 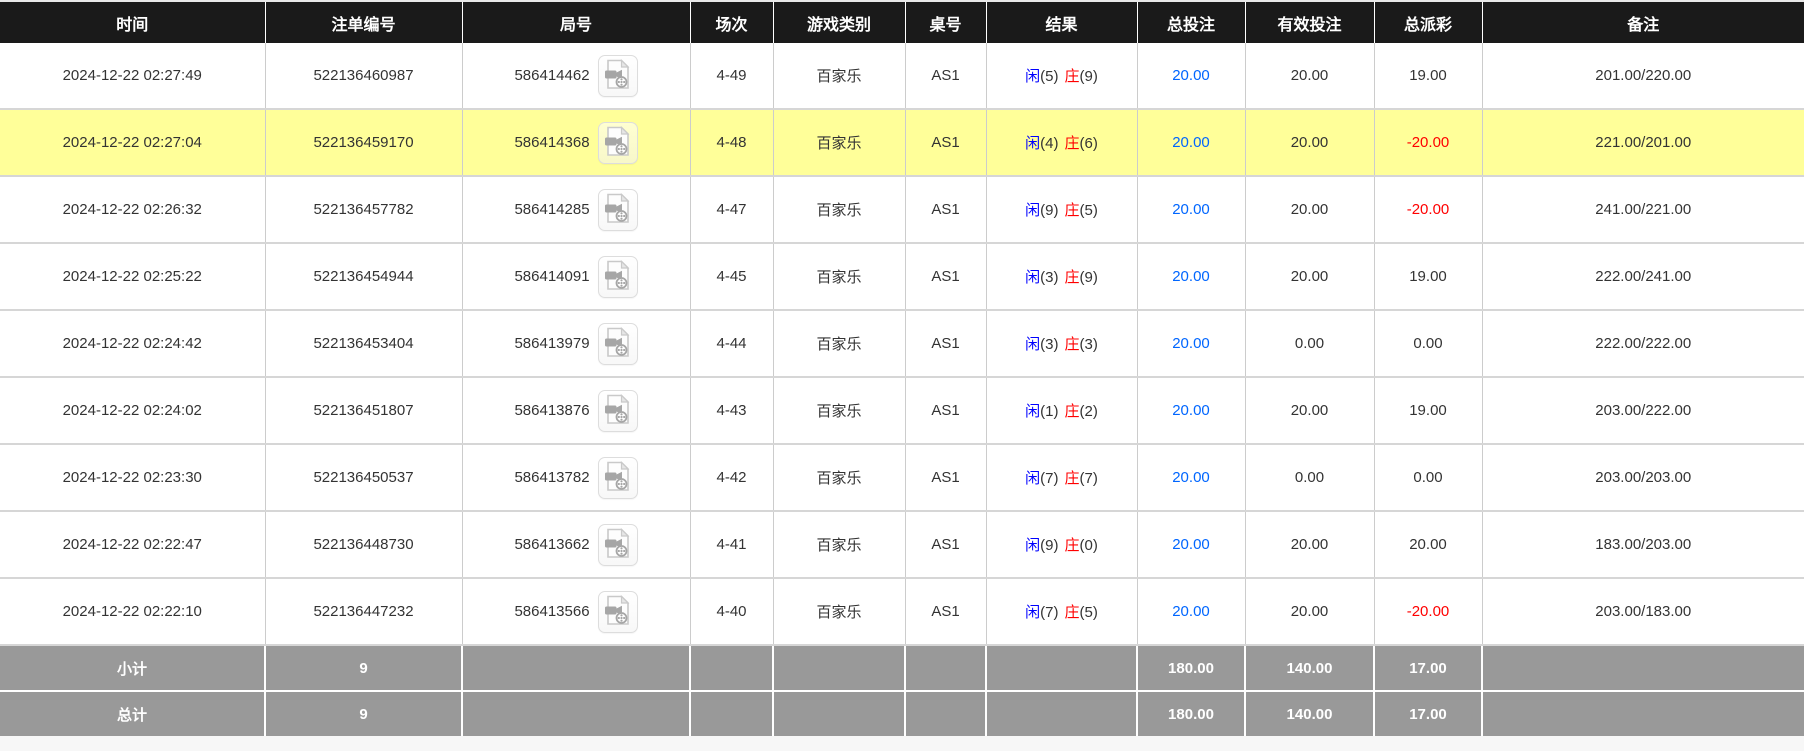 I want to click on round-no-text: 586413979, so click(x=552, y=343).